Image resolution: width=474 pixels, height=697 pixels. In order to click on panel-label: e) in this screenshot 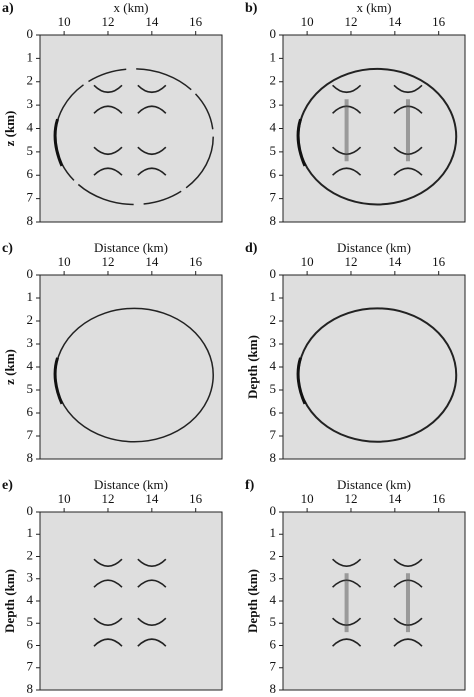, I will do `click(7, 485)`.